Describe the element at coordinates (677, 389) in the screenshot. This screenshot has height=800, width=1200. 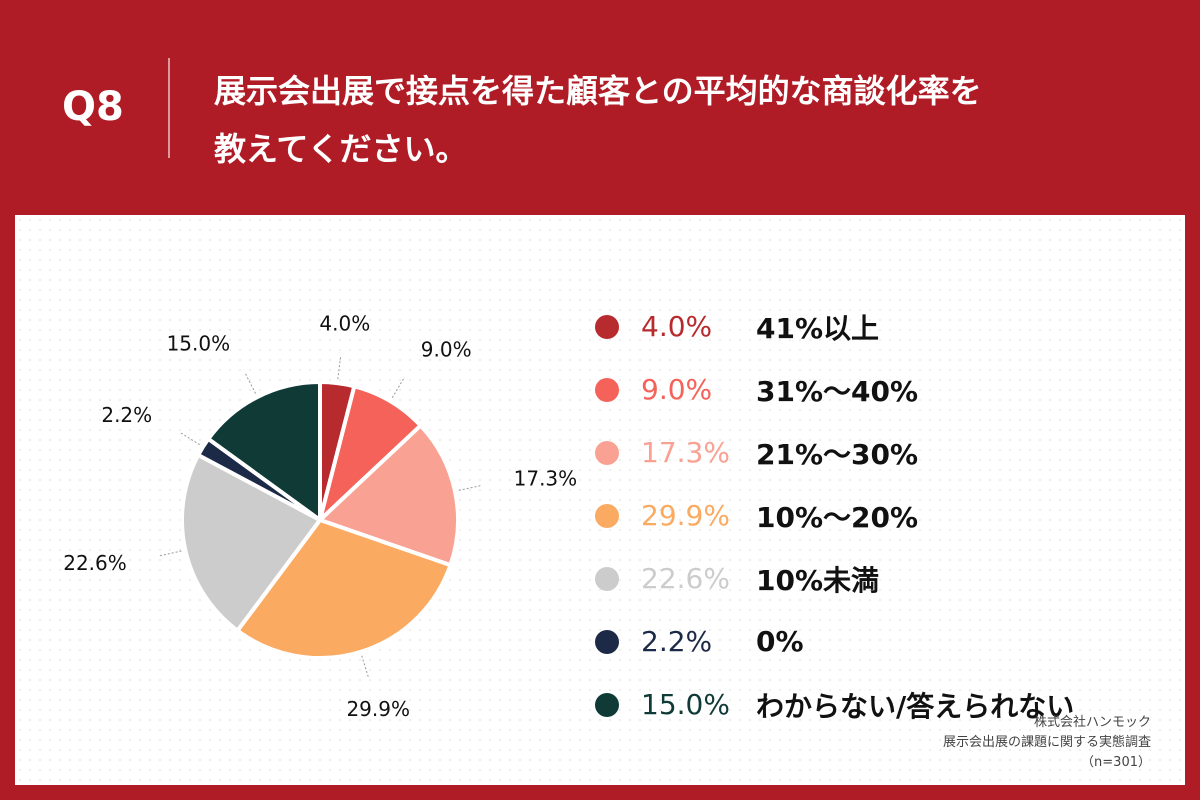
I see `legend-percent: 9.0%` at that location.